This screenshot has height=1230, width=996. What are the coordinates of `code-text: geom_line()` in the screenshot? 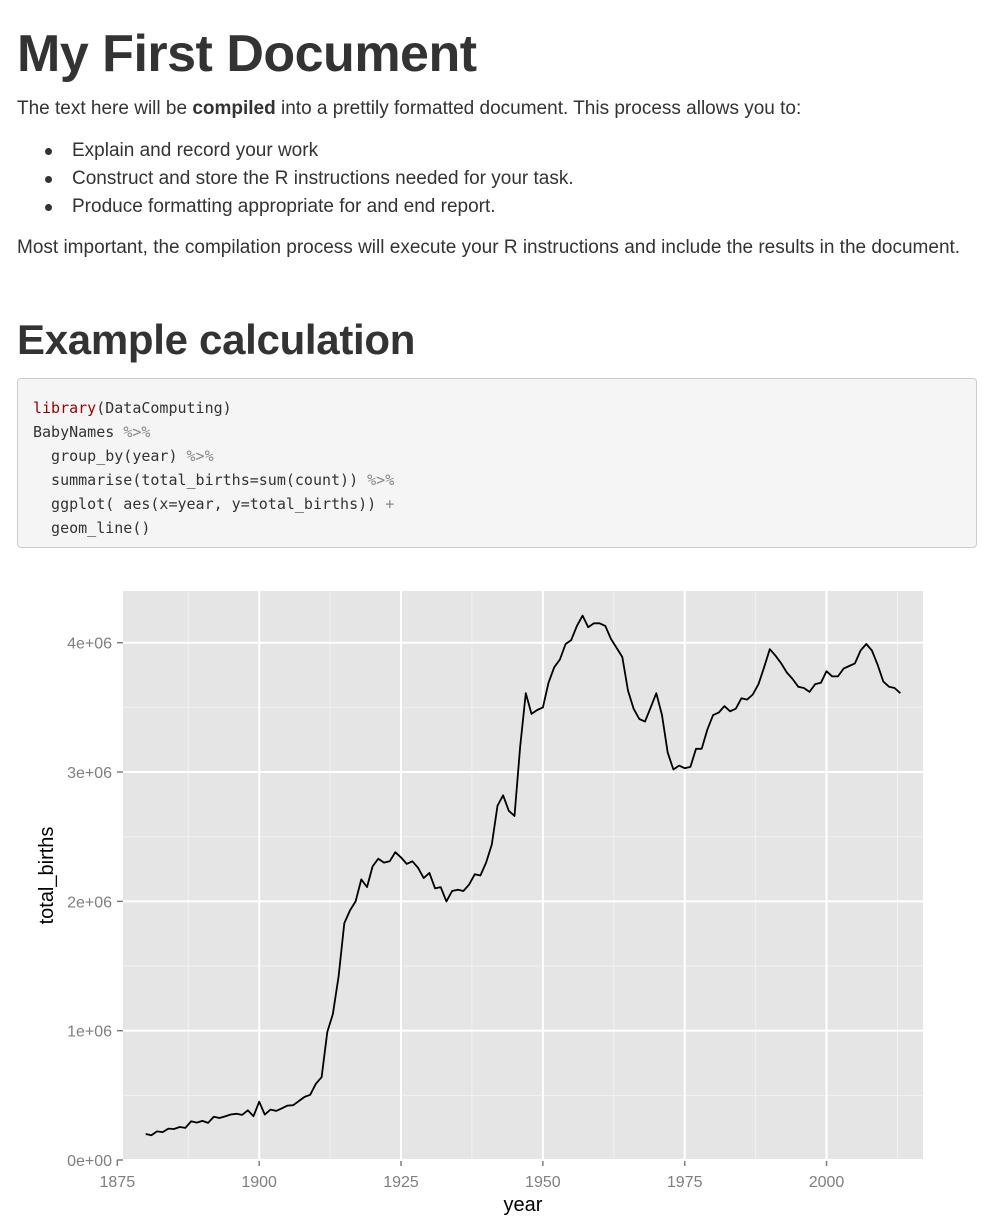 It's located at (92, 528).